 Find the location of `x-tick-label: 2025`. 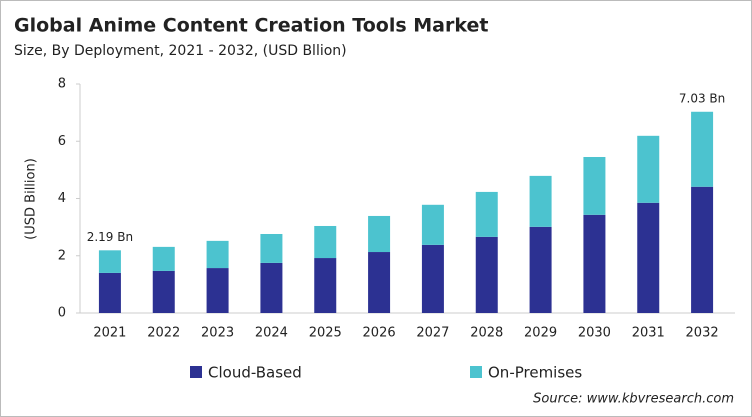

x-tick-label: 2025 is located at coordinates (325, 333).